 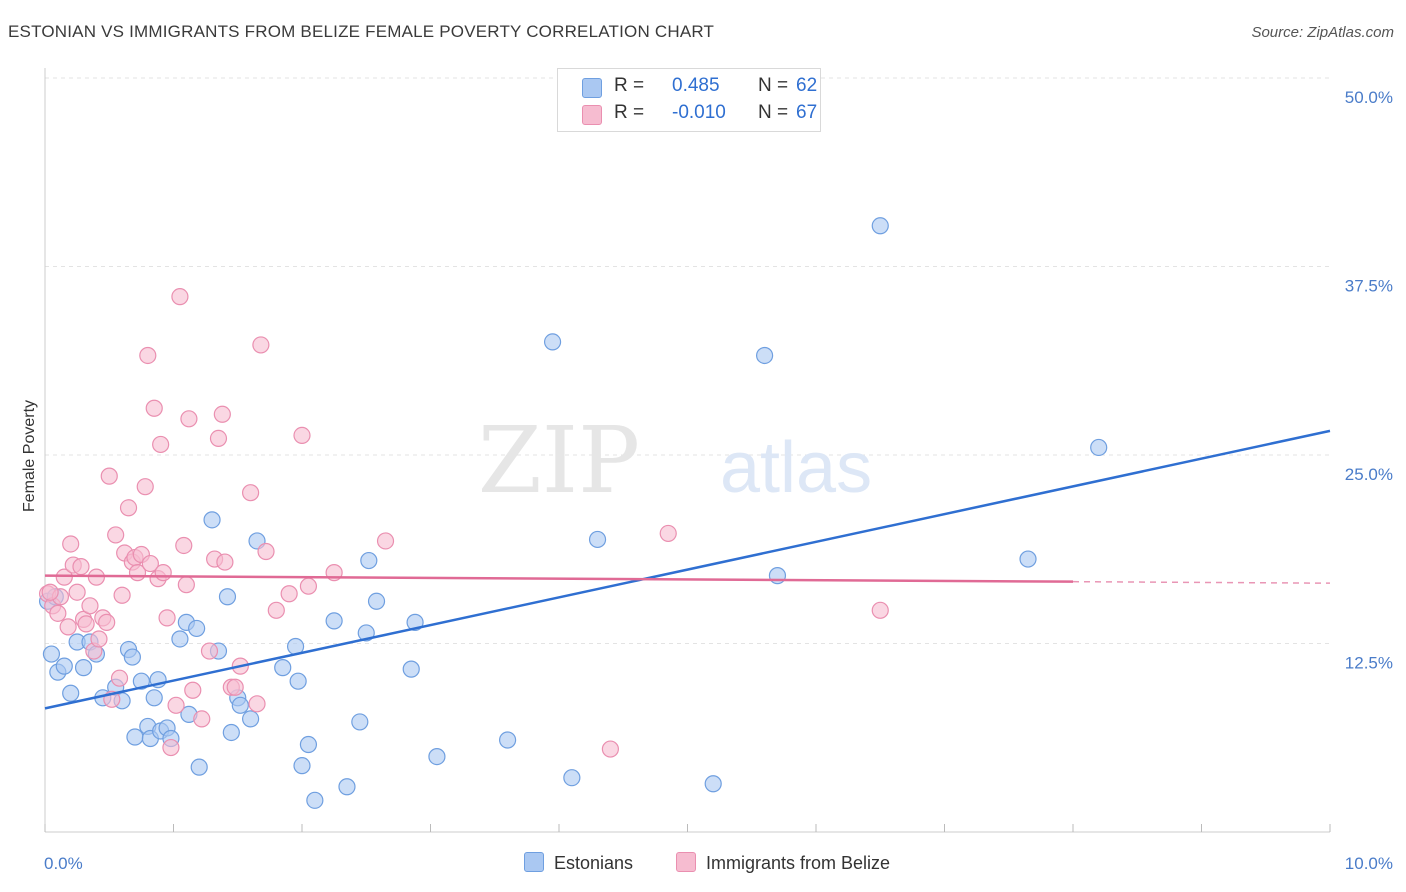 What do you see at coordinates (699, 112) in the screenshot?
I see `r-value: -0.010` at bounding box center [699, 112].